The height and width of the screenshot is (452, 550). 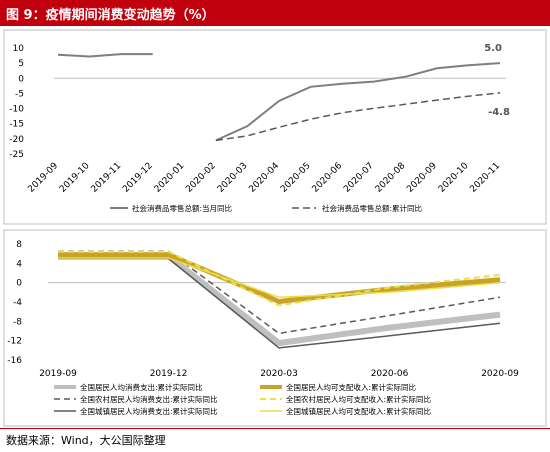 I want to click on bottom-divider, so click(x=275, y=428).